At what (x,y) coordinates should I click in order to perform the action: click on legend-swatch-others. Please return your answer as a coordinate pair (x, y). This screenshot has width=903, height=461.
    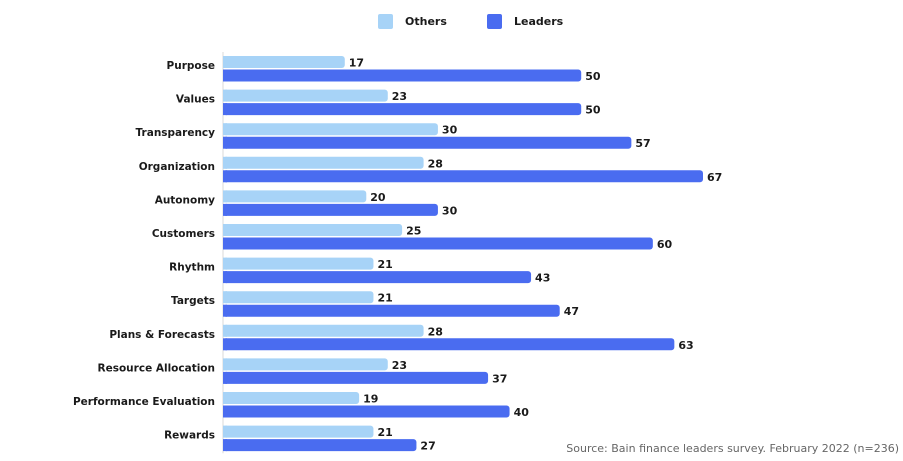
    Looking at the image, I should click on (385, 21).